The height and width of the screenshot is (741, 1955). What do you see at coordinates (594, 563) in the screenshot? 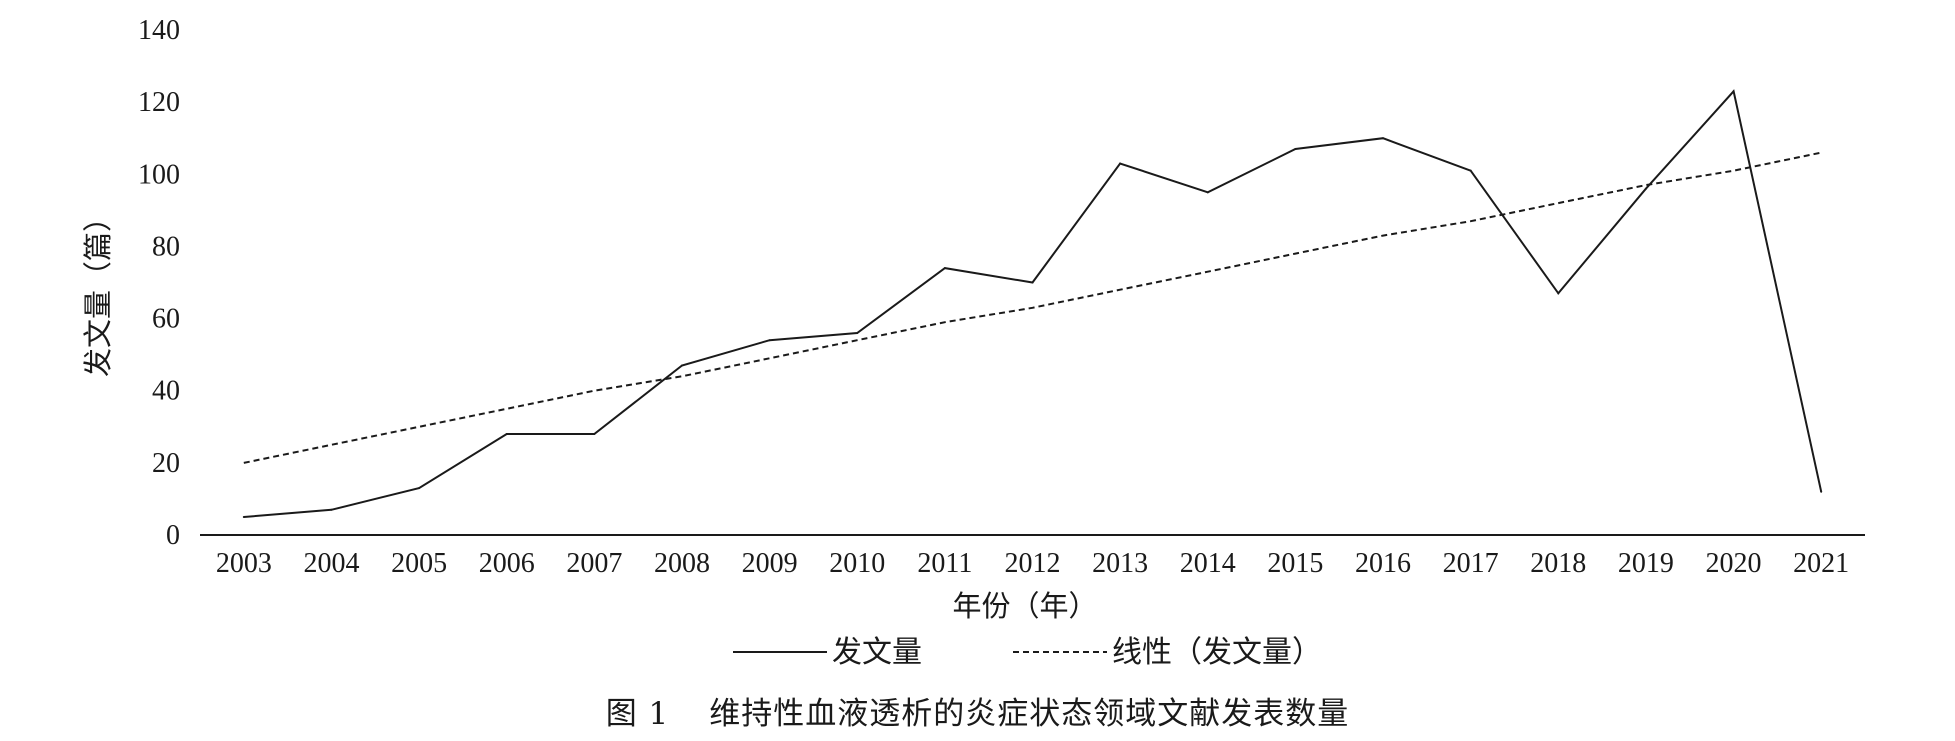
I see `x-tick-label: 2007` at bounding box center [594, 563].